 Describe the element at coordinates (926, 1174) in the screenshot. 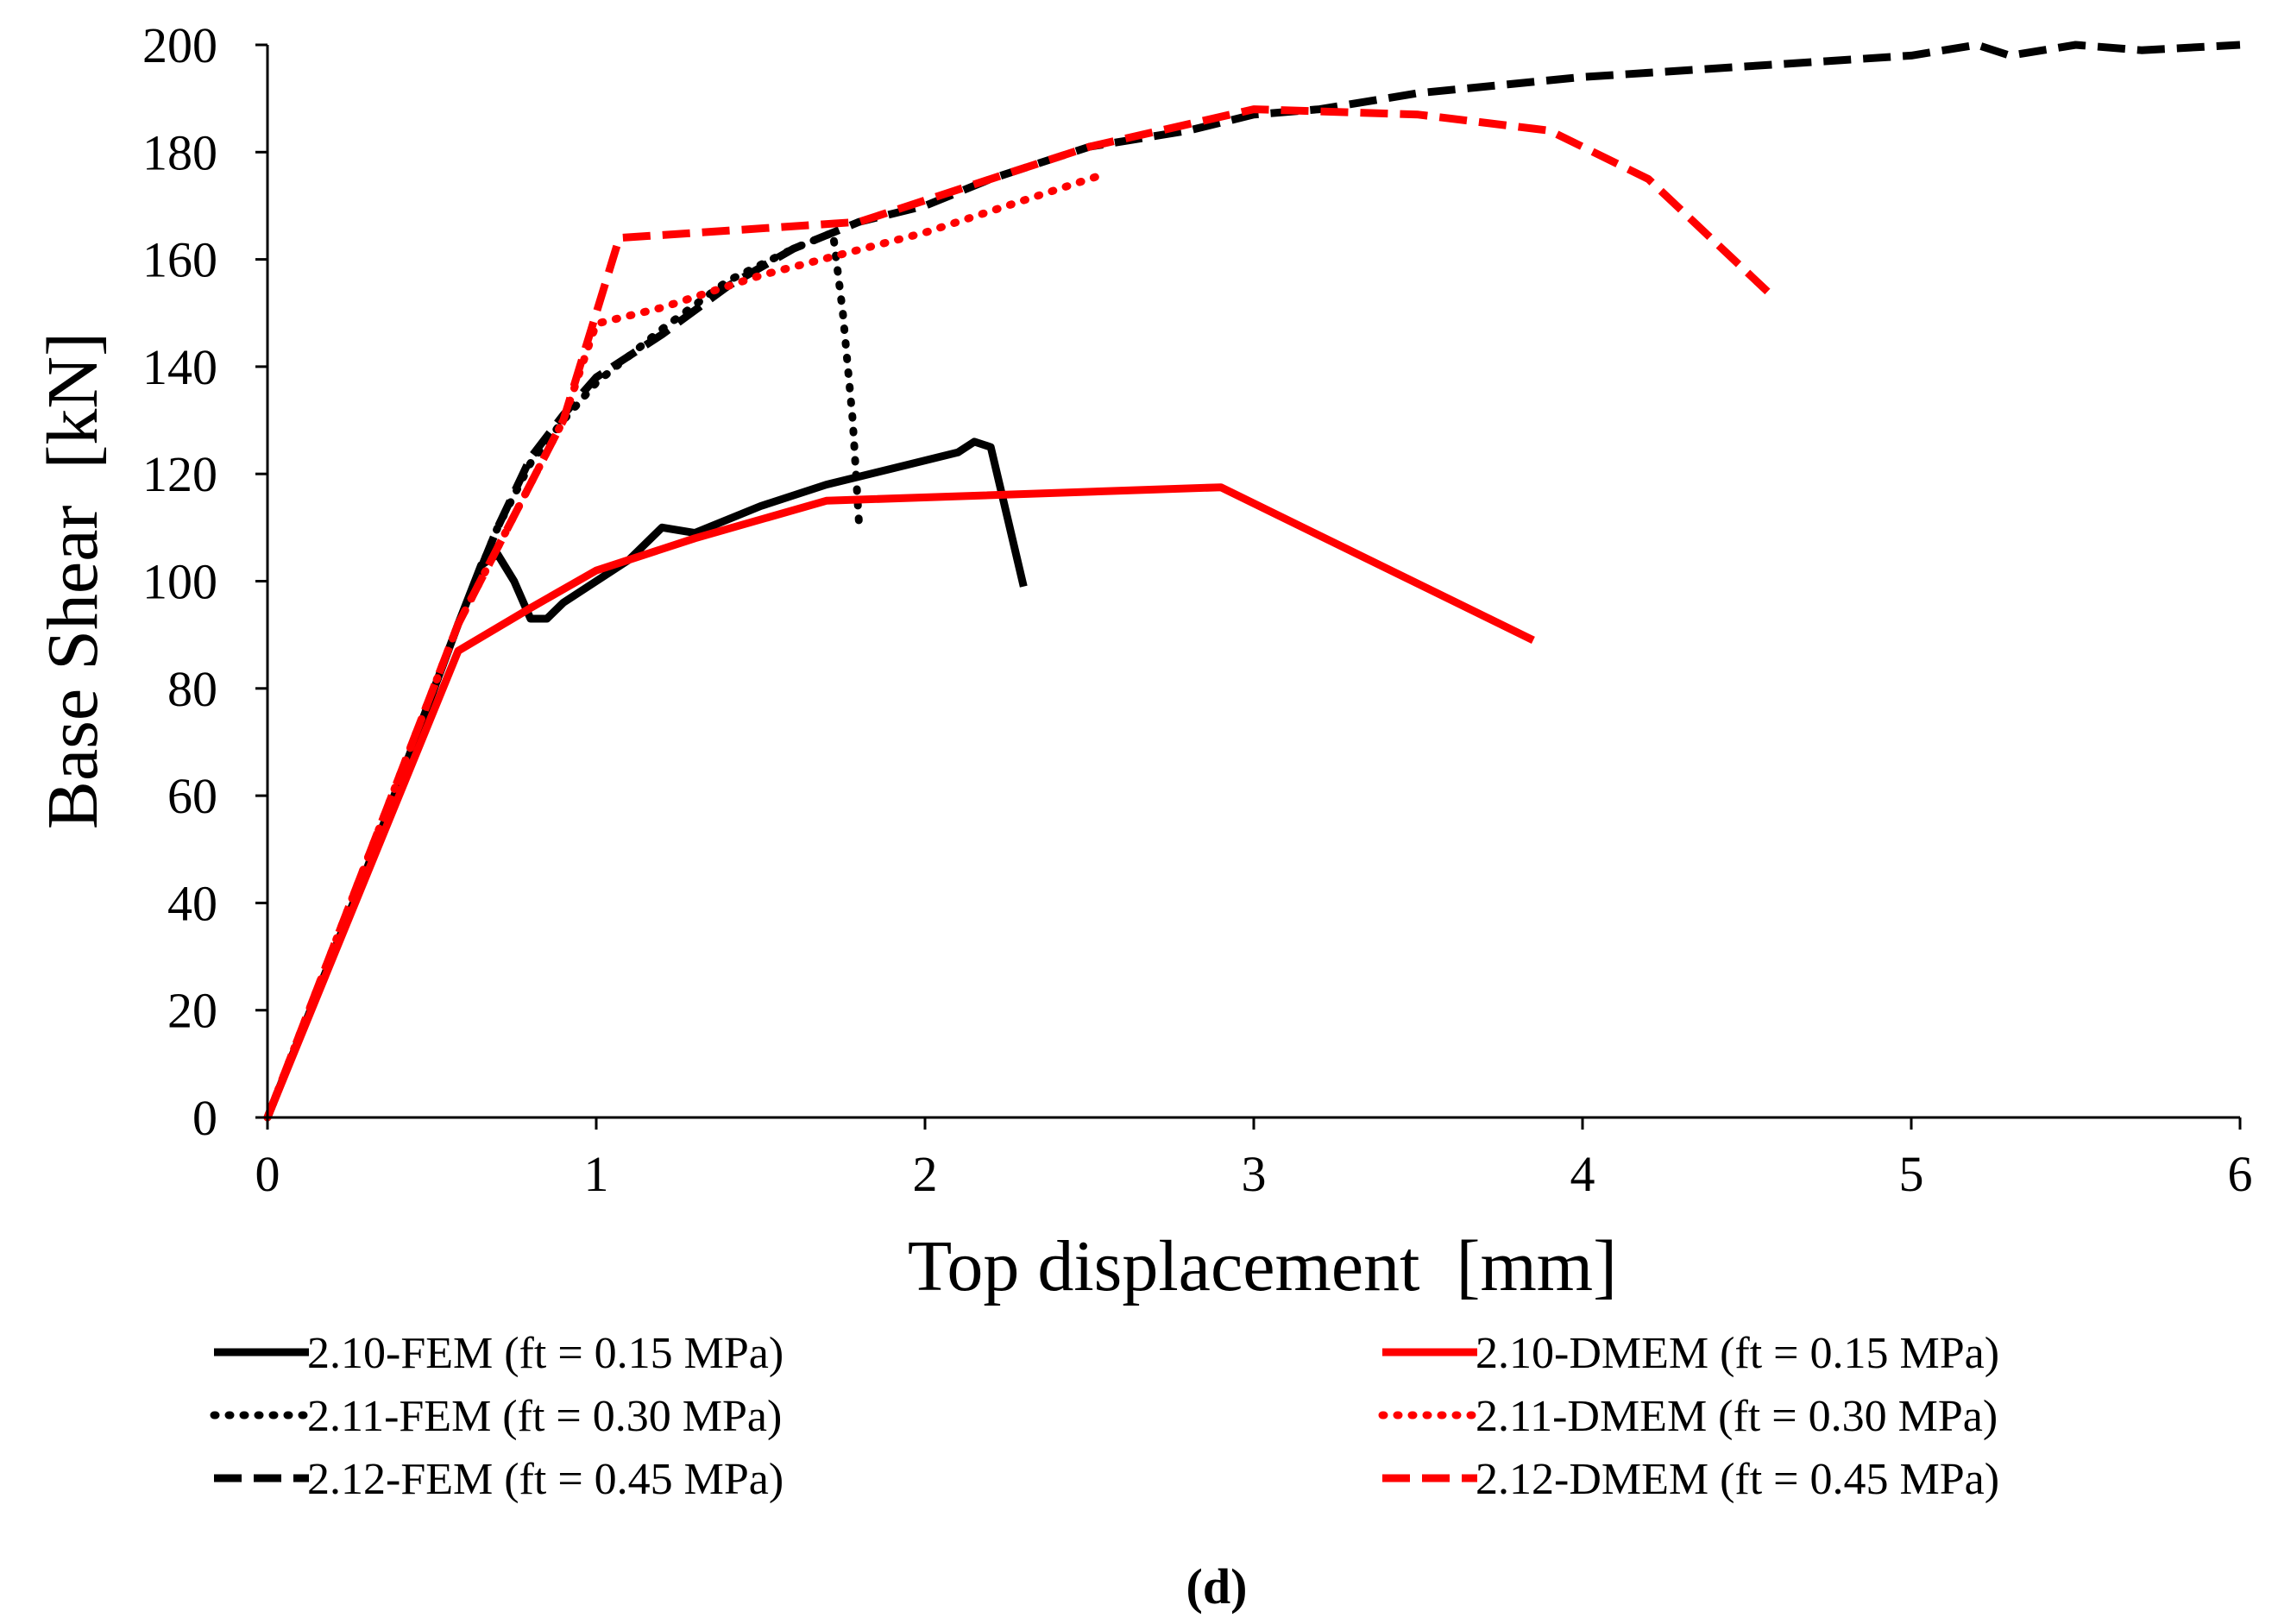

I see `x-tick-label: 2` at that location.